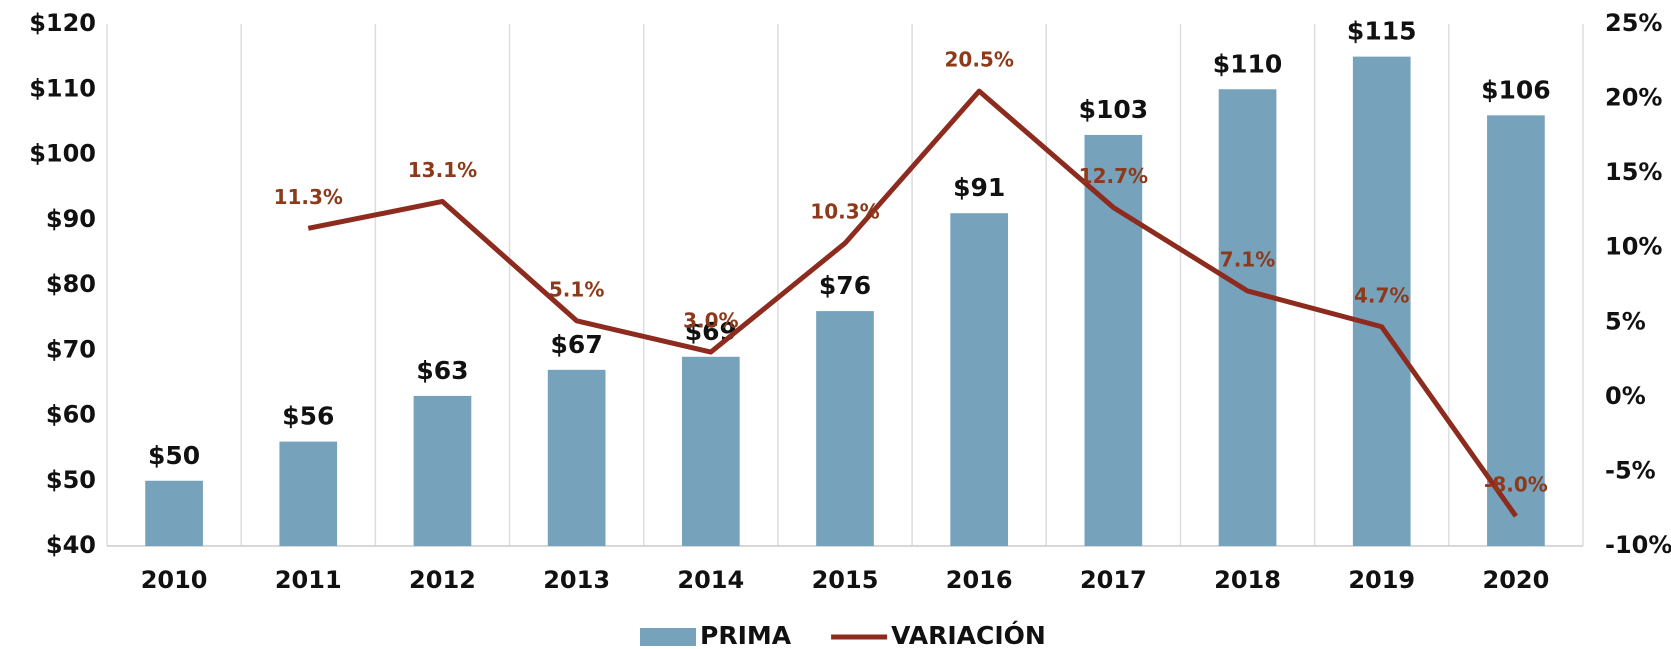 This screenshot has height=649, width=1671. Describe the element at coordinates (746, 635) in the screenshot. I see `legend-label: PRIMA` at that location.